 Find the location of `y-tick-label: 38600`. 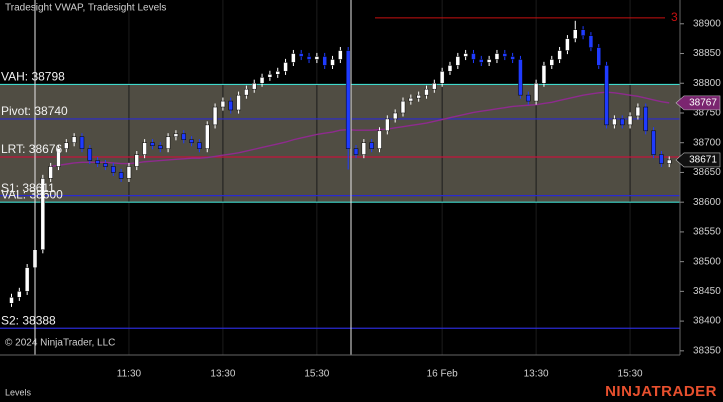

y-tick-label: 38600 is located at coordinates (707, 202).